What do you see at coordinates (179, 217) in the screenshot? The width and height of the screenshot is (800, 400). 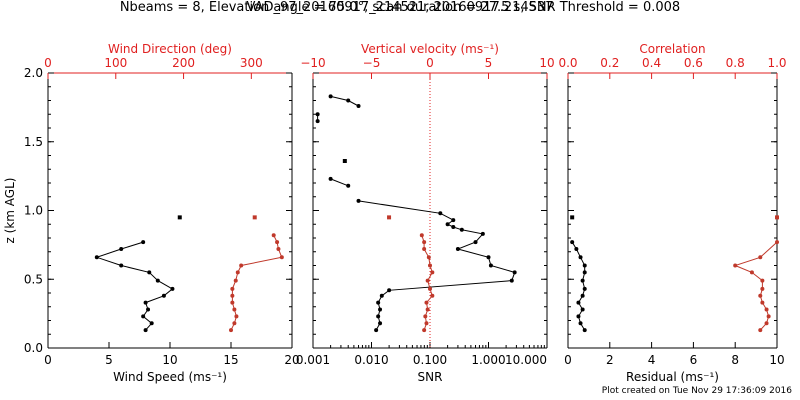 I see `wind-series-0-isolated-point` at bounding box center [179, 217].